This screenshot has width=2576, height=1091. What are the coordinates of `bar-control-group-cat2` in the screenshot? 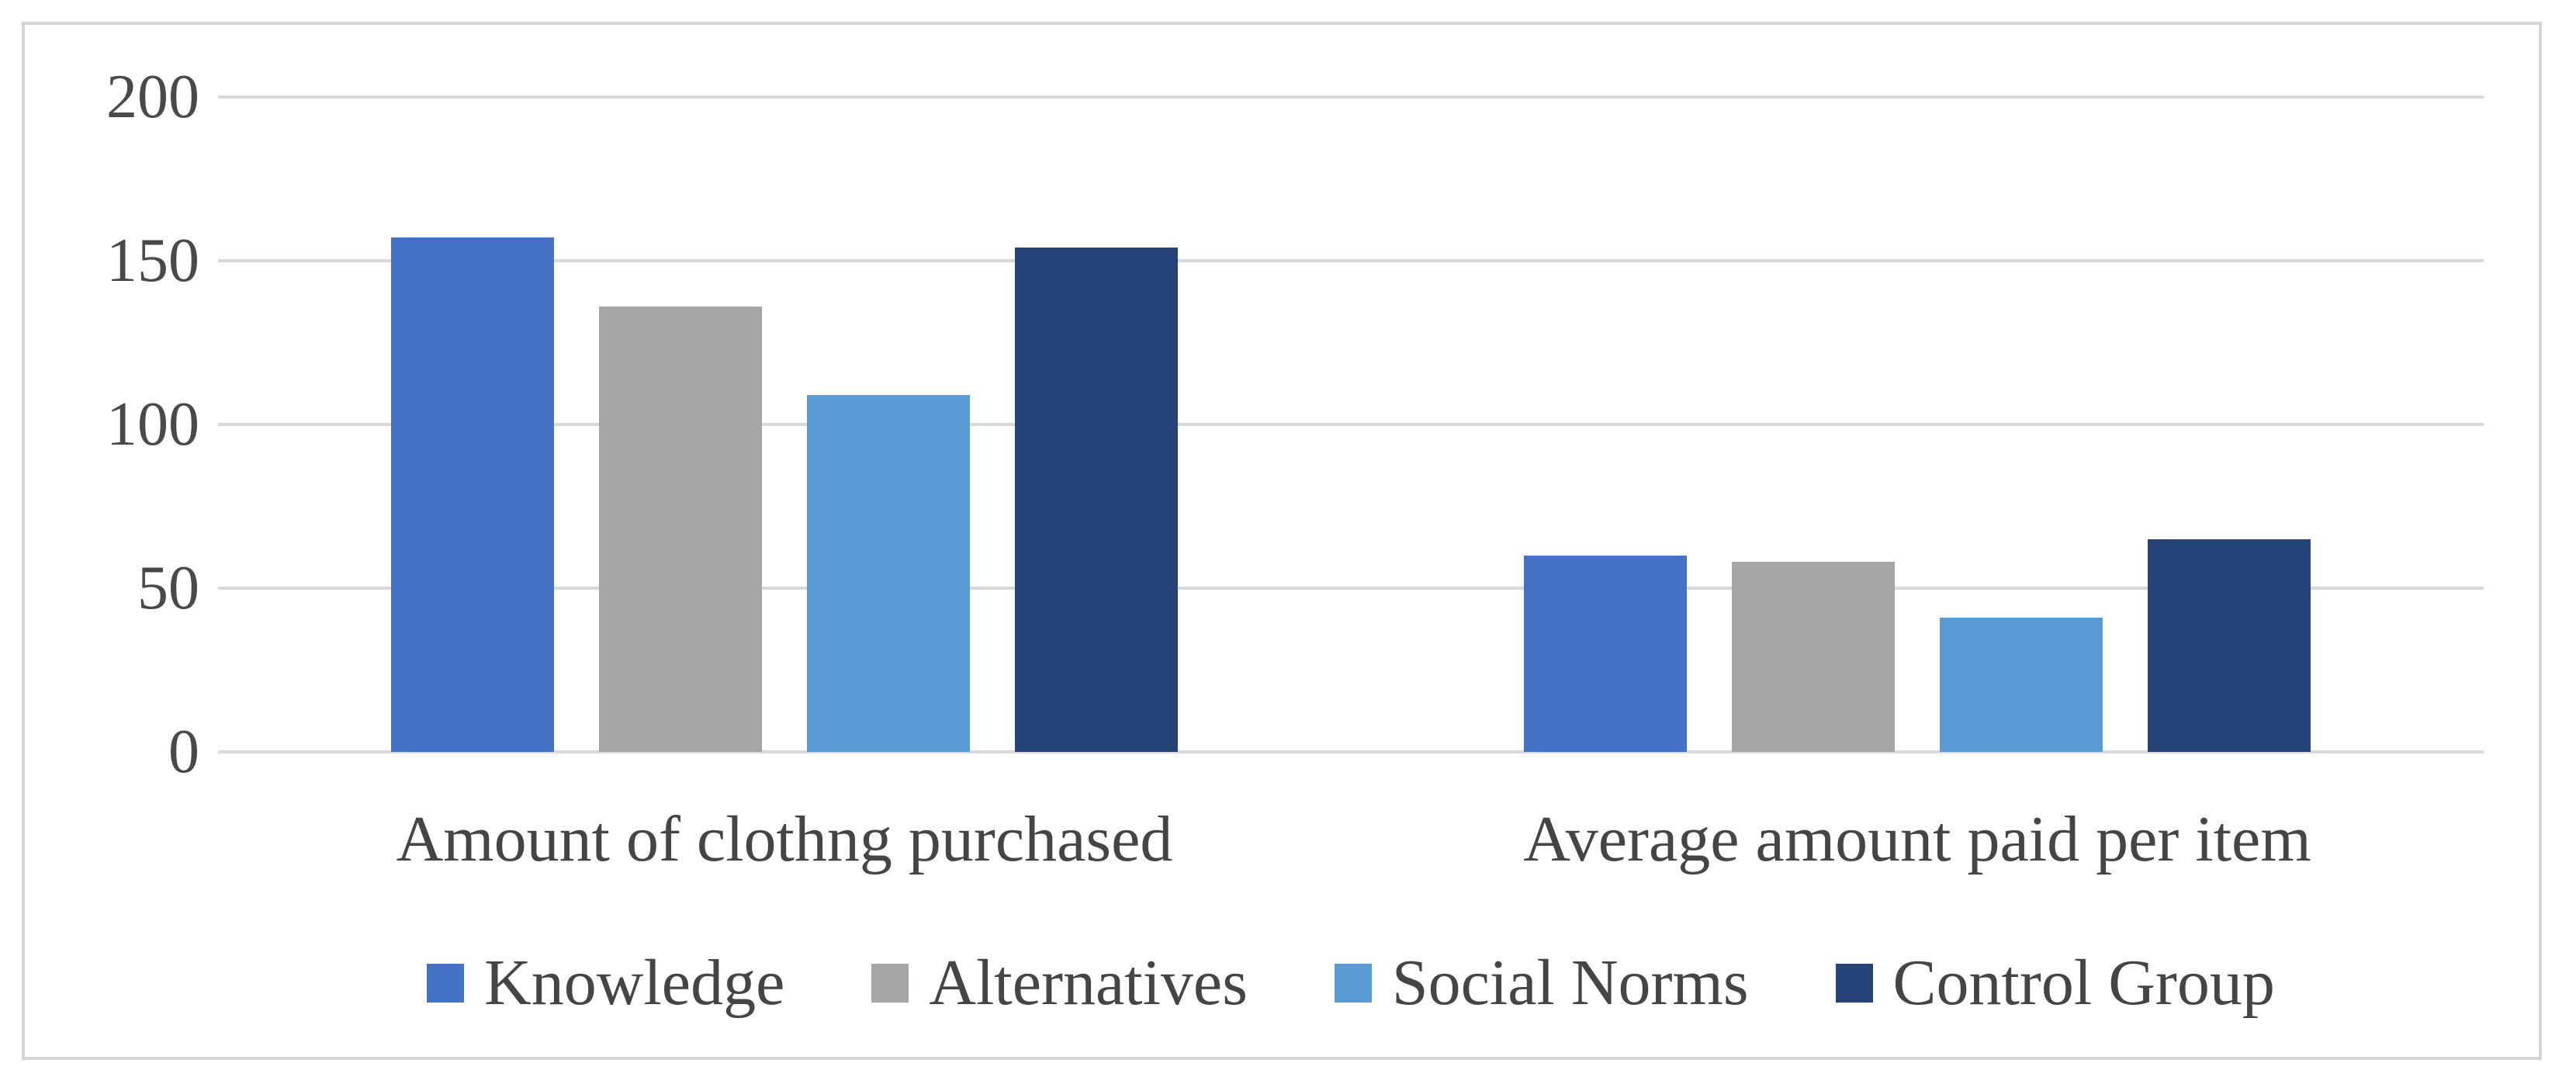 It's located at (2229, 645).